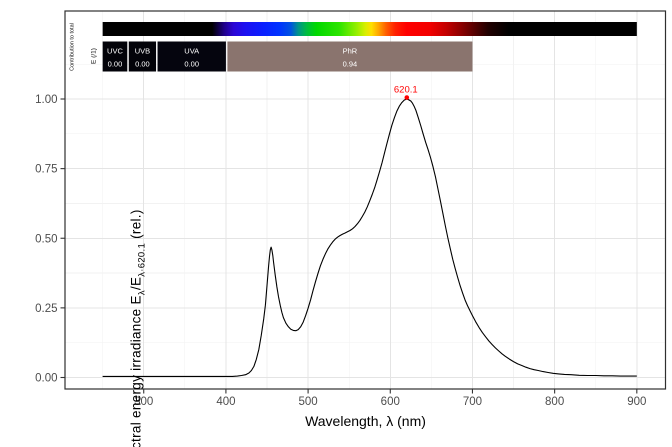 The image size is (672, 447). Describe the element at coordinates (46, 309) in the screenshot. I see `y-tick-label: 0.25` at that location.